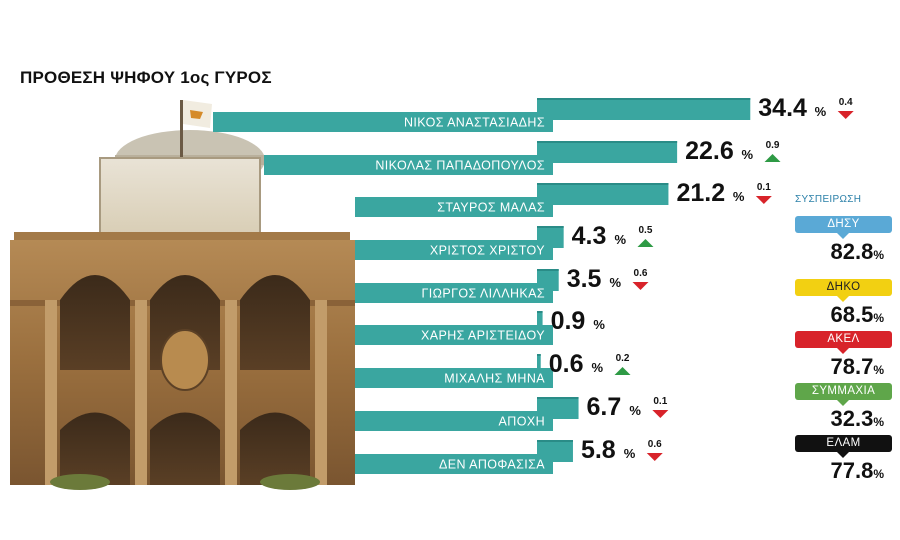 The height and width of the screenshot is (540, 900). Describe the element at coordinates (843, 290) in the screenshot. I see `party-name-tag: ΔΗΚΟ` at that location.